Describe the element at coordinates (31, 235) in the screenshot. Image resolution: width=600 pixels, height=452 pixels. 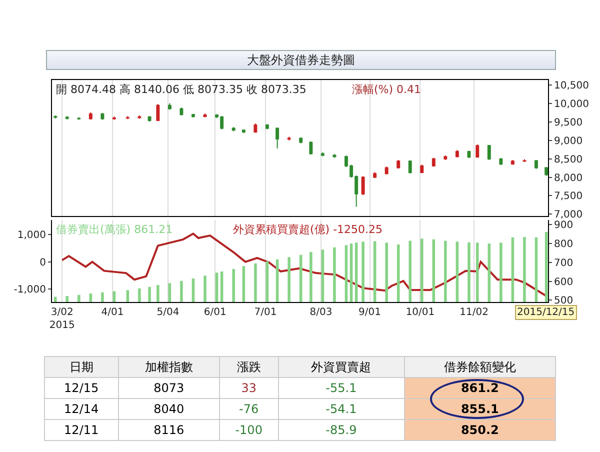
I see `y-tick-label: 1,000` at that location.